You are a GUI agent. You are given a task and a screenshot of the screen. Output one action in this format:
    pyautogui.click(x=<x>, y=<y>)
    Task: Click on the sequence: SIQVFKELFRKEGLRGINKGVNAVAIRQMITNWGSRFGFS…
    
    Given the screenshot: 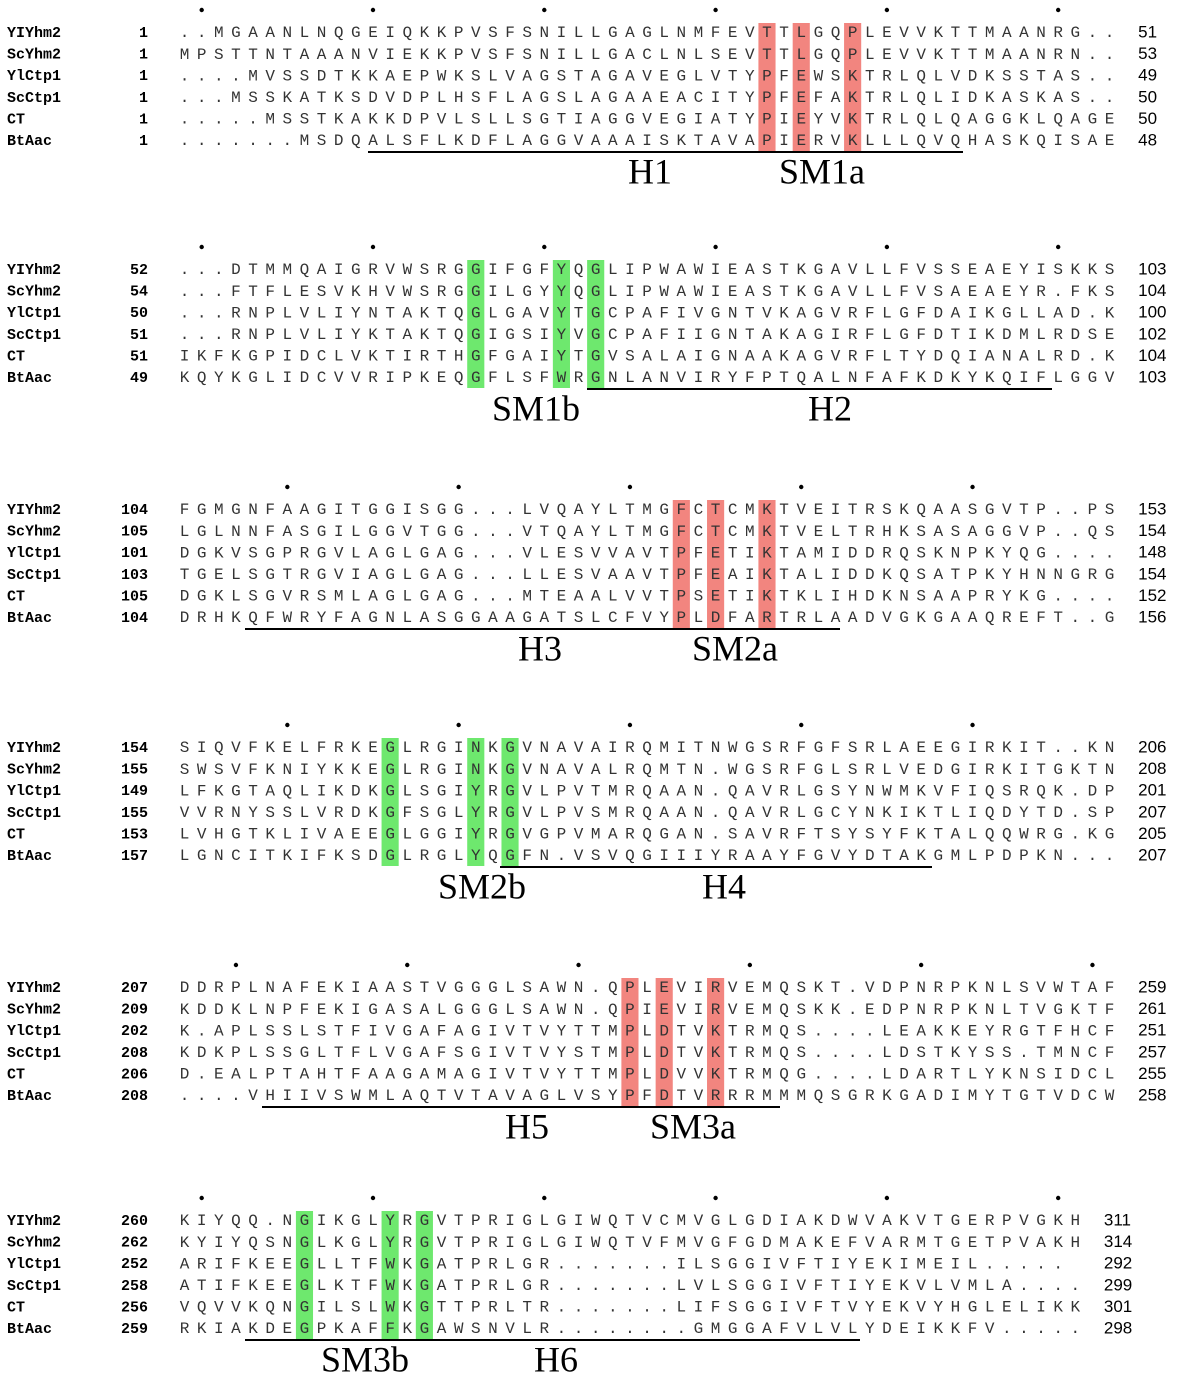 What is the action you would take?
    pyautogui.click(x=647, y=748)
    